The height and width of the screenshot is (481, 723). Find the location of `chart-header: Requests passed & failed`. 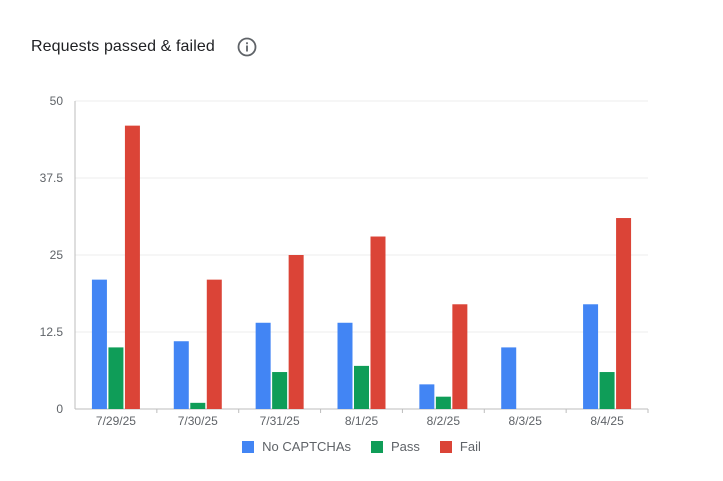

chart-header: Requests passed & failed is located at coordinates (144, 47).